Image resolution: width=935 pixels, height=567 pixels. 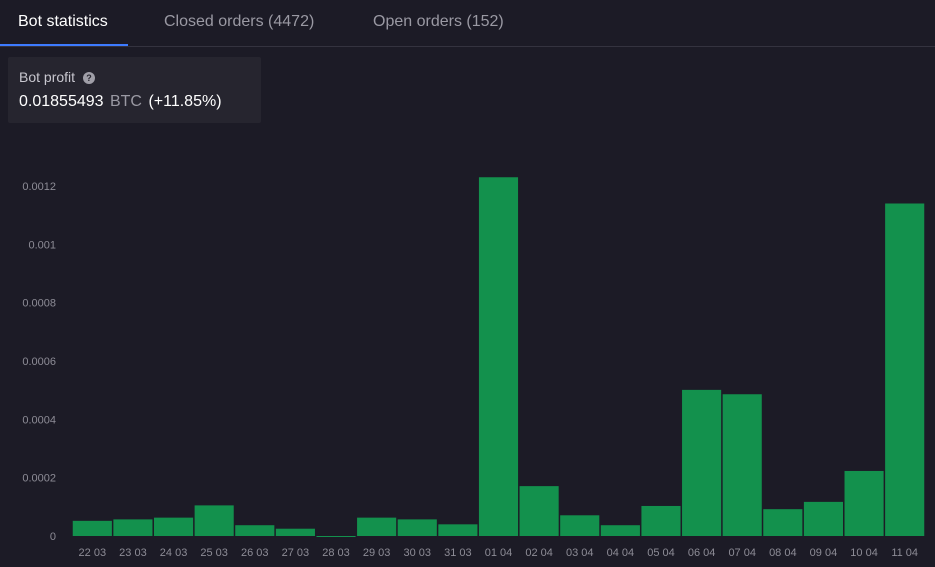 What do you see at coordinates (417, 553) in the screenshot?
I see `x-tick-label: 30 03` at bounding box center [417, 553].